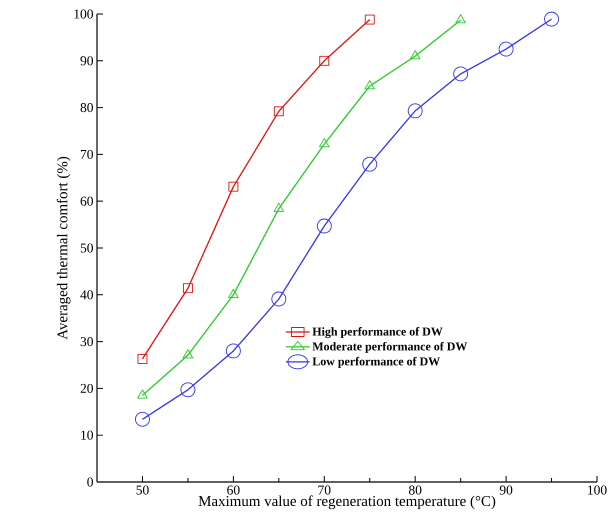 The height and width of the screenshot is (521, 614). What do you see at coordinates (86, 388) in the screenshot?
I see `y-tick-label: 20` at bounding box center [86, 388].